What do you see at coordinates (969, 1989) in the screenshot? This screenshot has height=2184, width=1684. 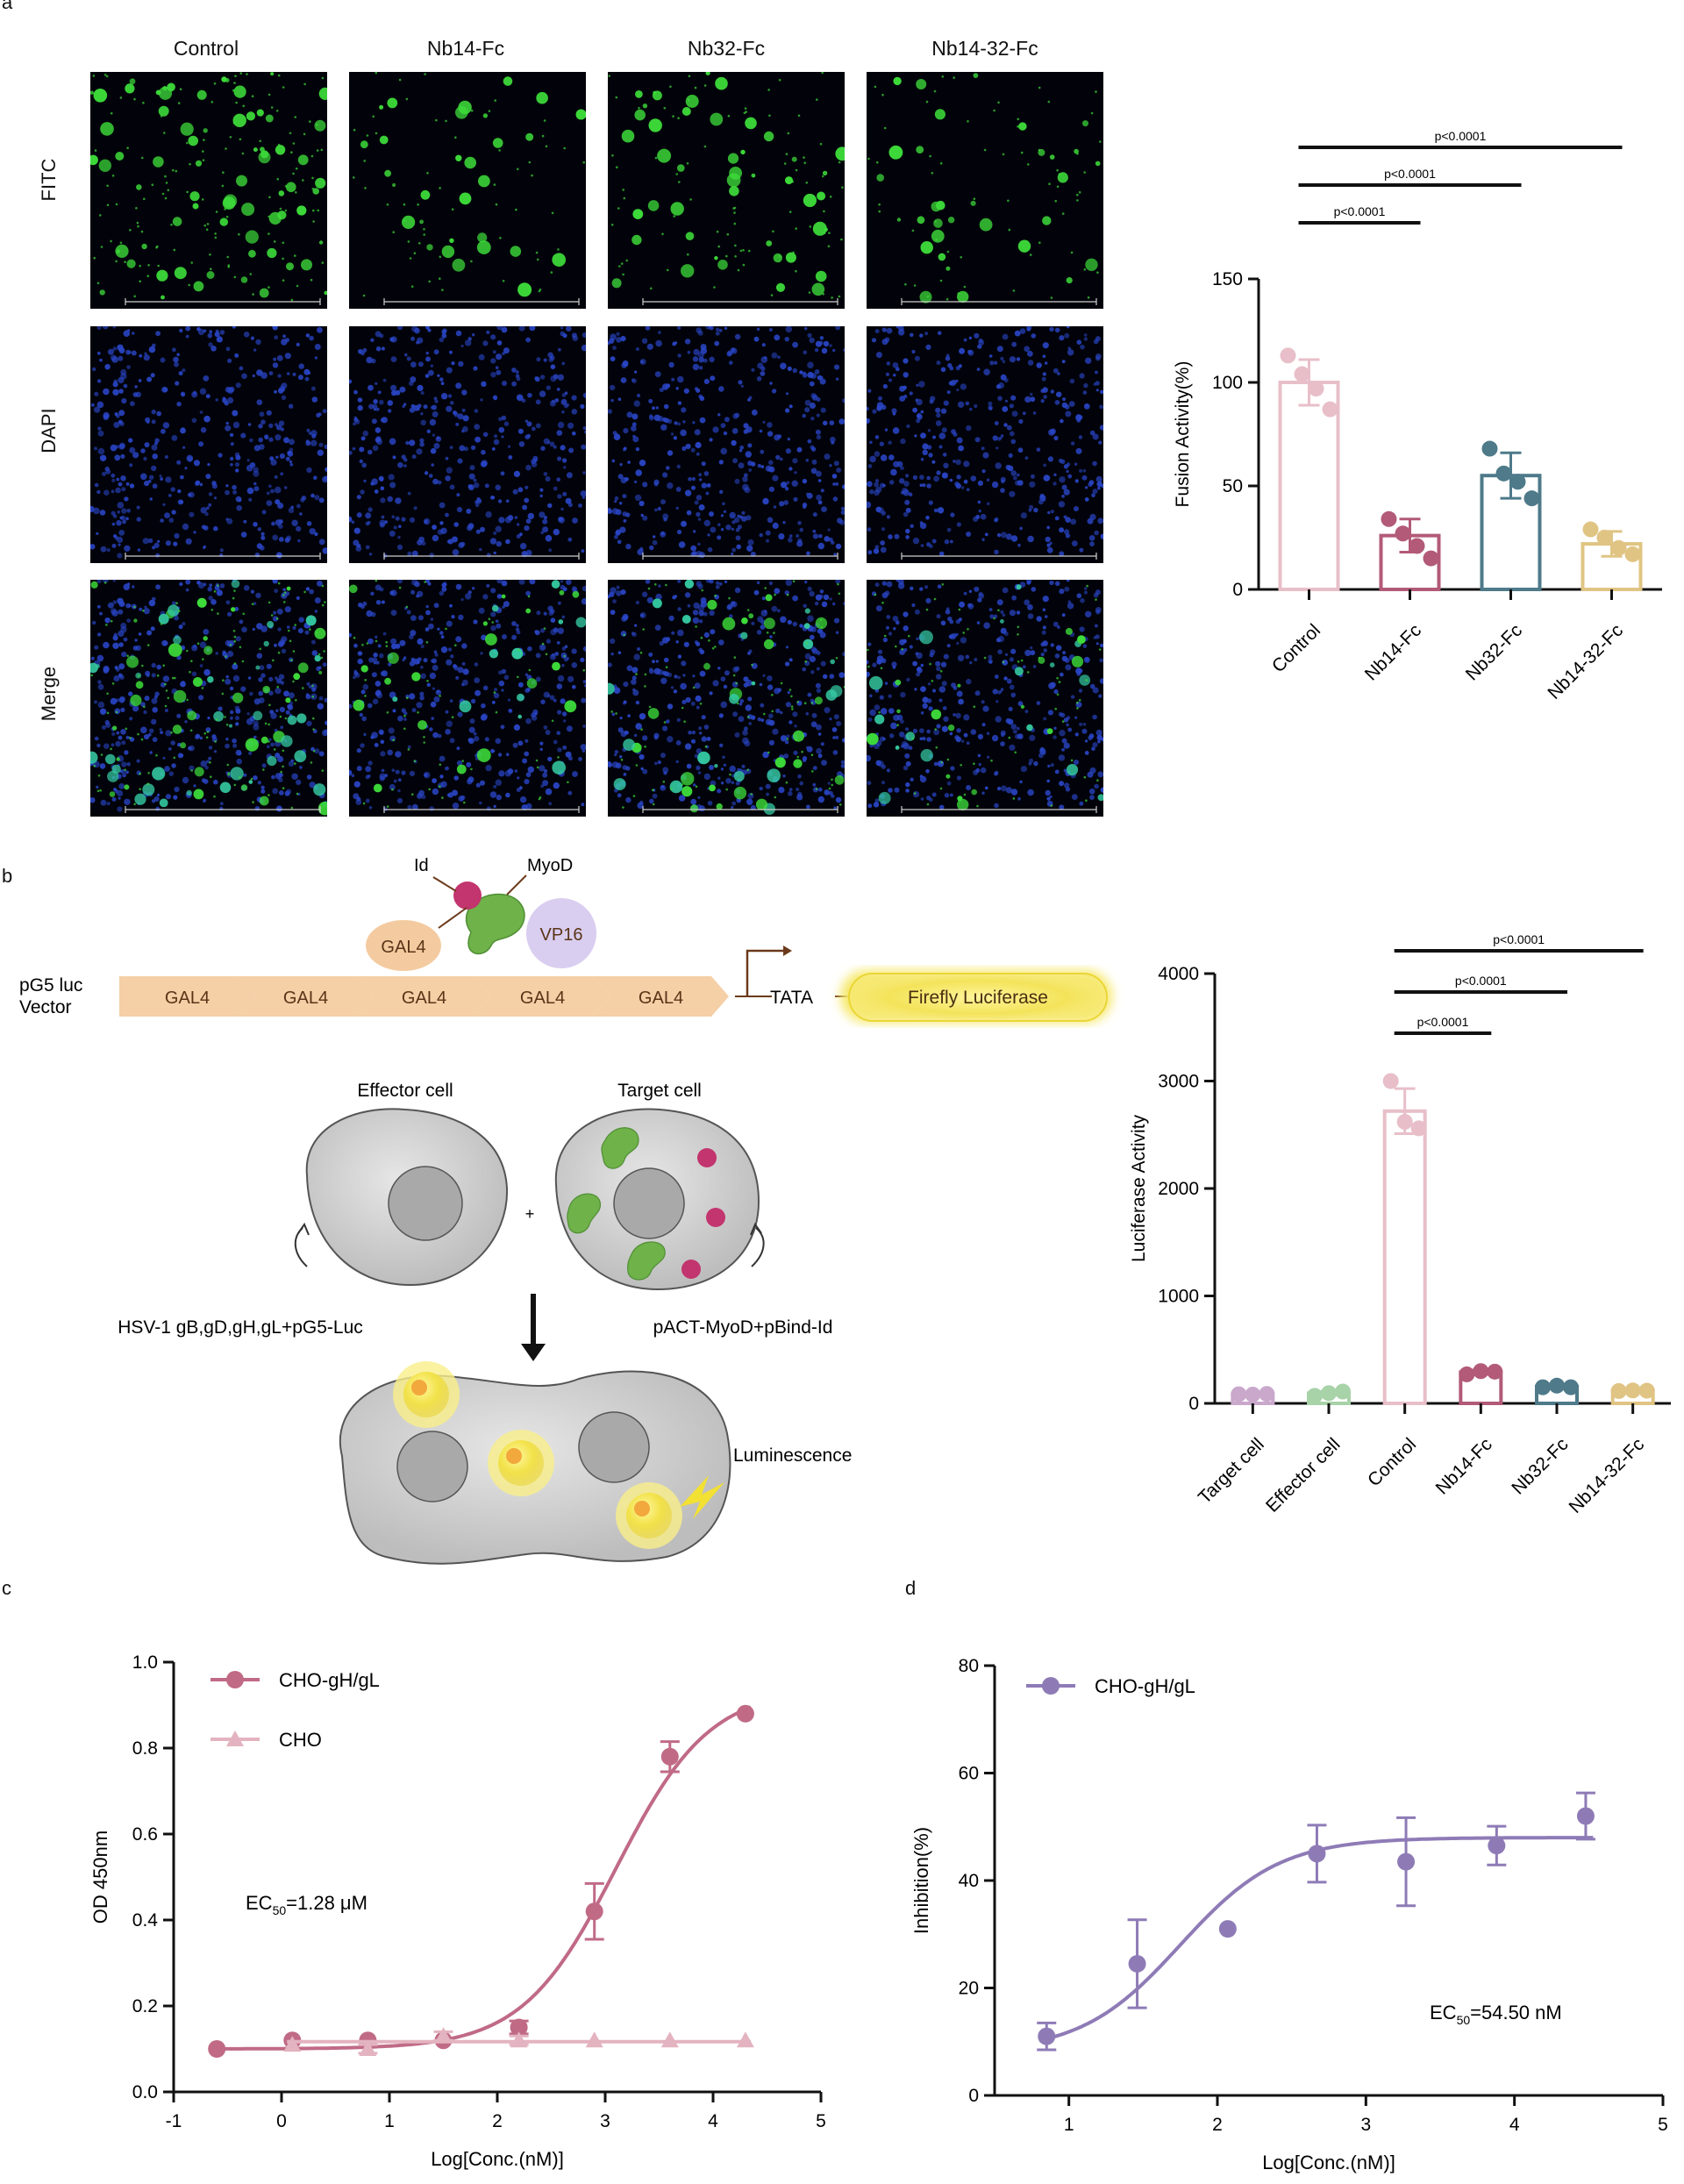 I see `y-tick-label: 20` at bounding box center [969, 1989].